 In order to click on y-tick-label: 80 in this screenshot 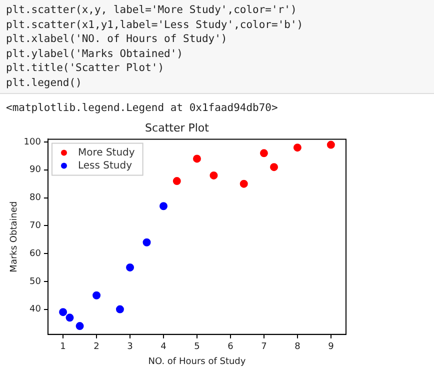, I will do `click(36, 198)`.